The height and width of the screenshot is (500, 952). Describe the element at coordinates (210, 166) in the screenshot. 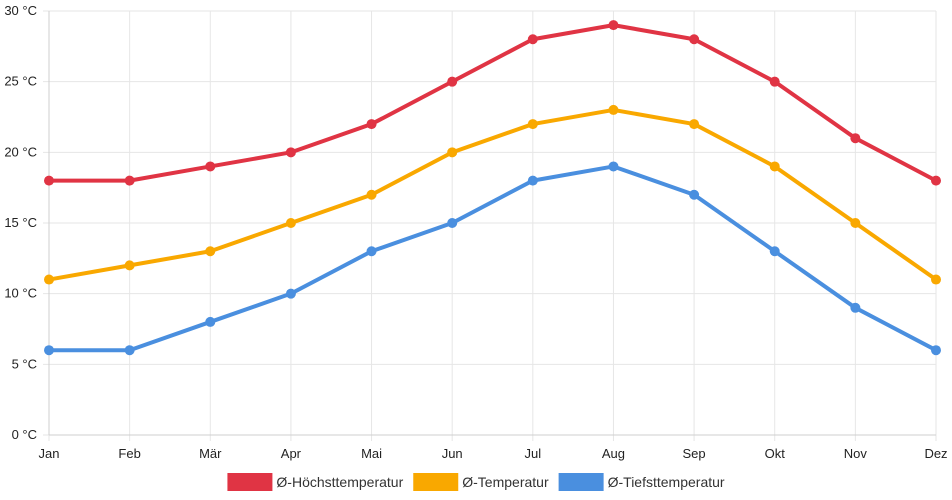

I see `data-point-hochsttemperatur-mar` at that location.